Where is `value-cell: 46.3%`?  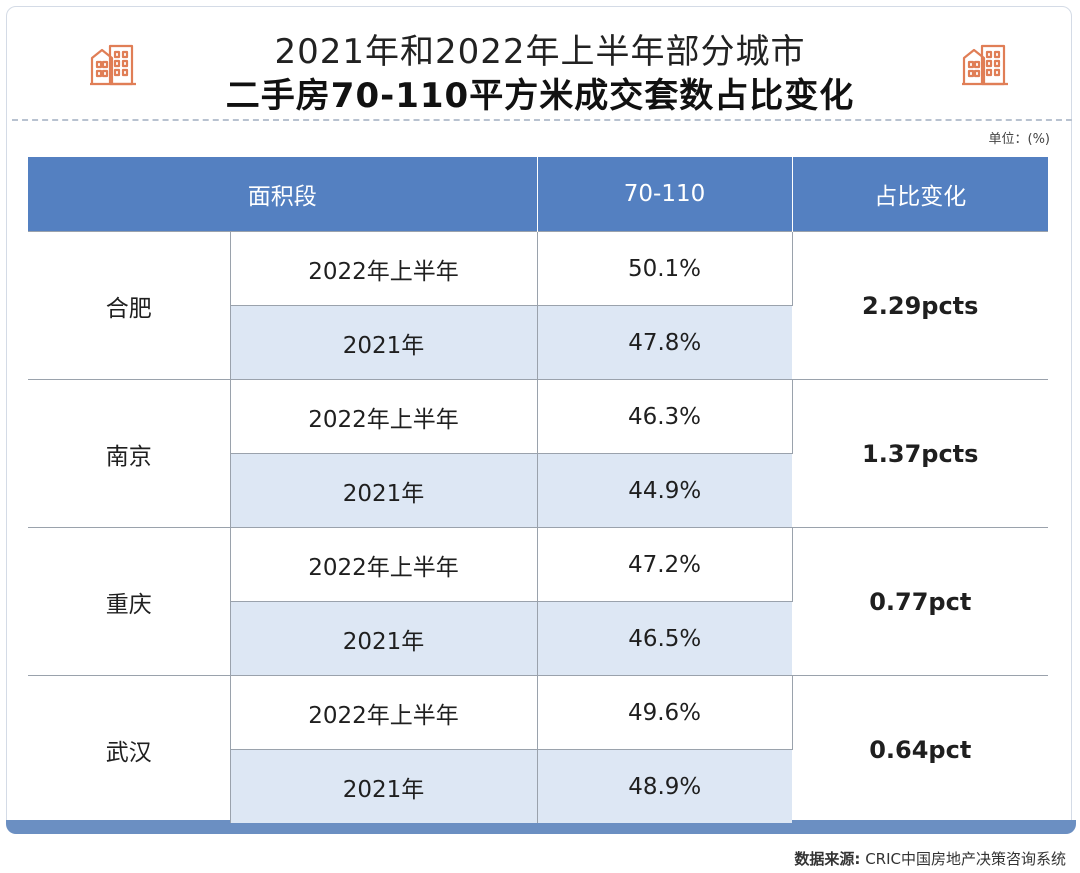 value-cell: 46.3% is located at coordinates (665, 416).